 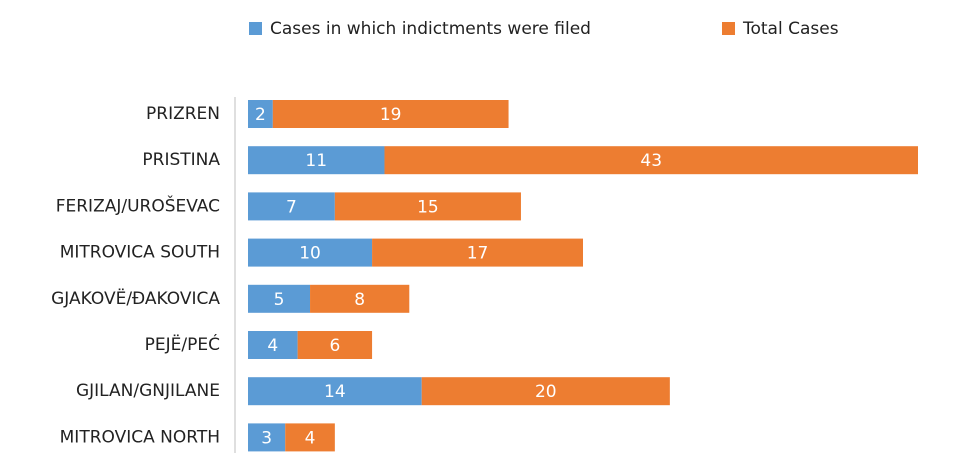 What do you see at coordinates (148, 391) in the screenshot?
I see `y-tick-label: GJILAN/GNJILANE` at bounding box center [148, 391].